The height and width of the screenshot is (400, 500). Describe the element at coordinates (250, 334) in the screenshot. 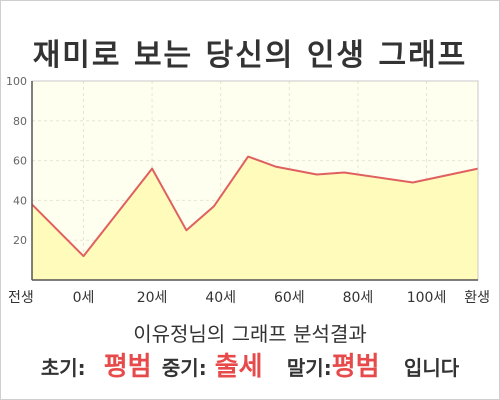

I see `analysis-summary: 이유정님의 그래프 분석결과` at that location.